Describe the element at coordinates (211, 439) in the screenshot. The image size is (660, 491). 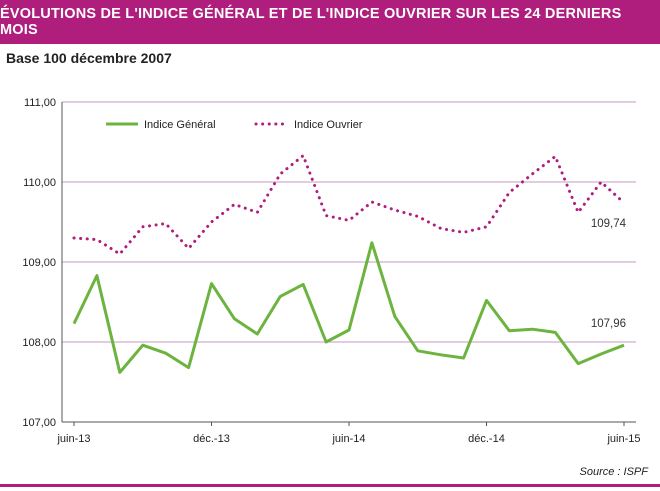
I see `x-tick-label: déc.-13` at that location.